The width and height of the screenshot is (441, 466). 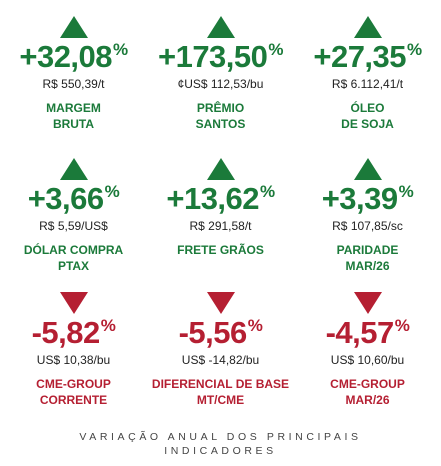 I want to click on indicator-percent: +3,66%, so click(x=73, y=199).